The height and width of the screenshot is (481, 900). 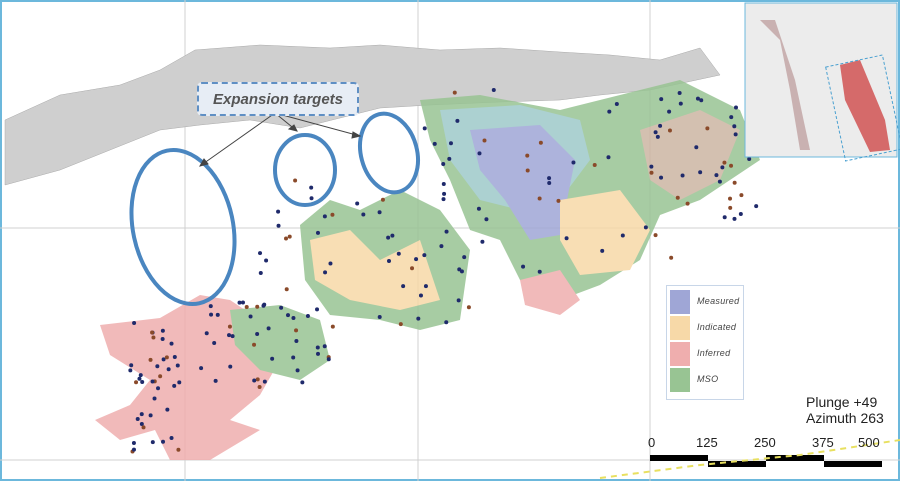 I want to click on indicated-zone, so click(x=605, y=232).